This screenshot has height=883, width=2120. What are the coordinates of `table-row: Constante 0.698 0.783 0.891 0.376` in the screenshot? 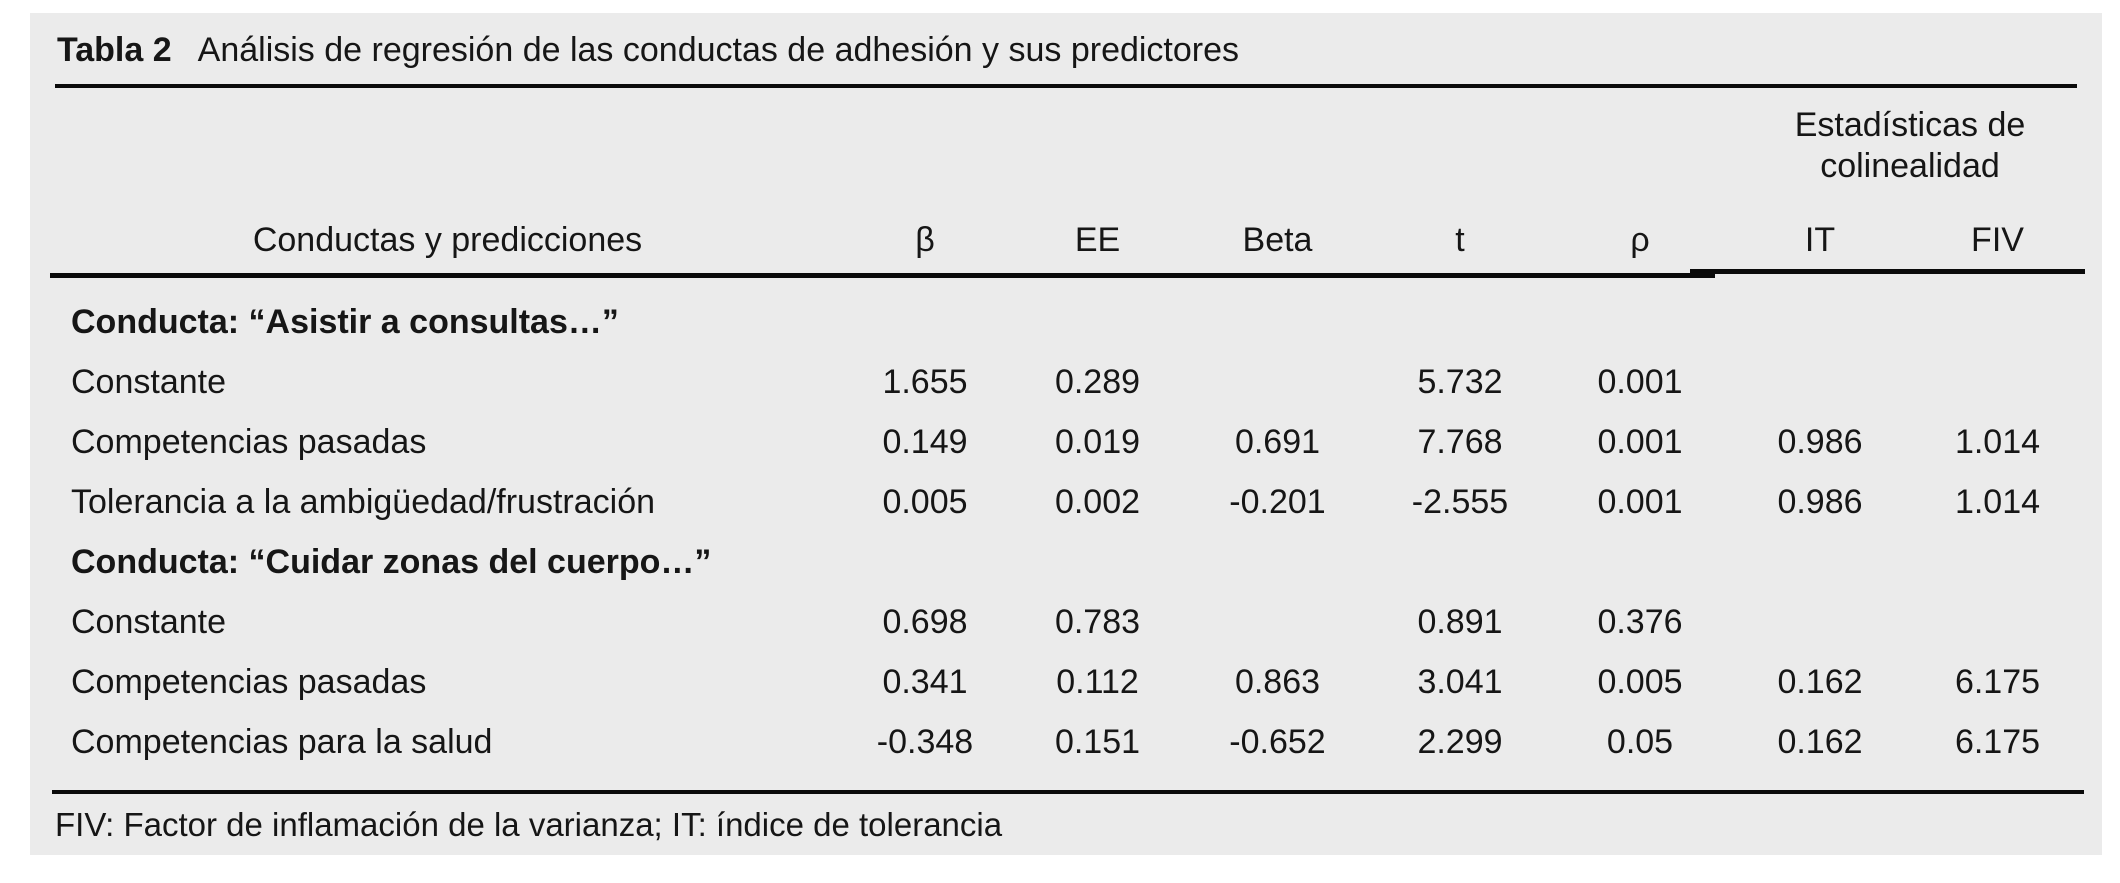 It's located at (1070, 622).